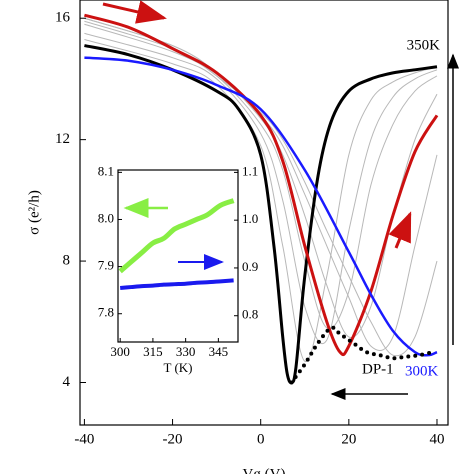 The width and height of the screenshot is (474, 474). I want to click on x-tick-label: -20, so click(173, 439).